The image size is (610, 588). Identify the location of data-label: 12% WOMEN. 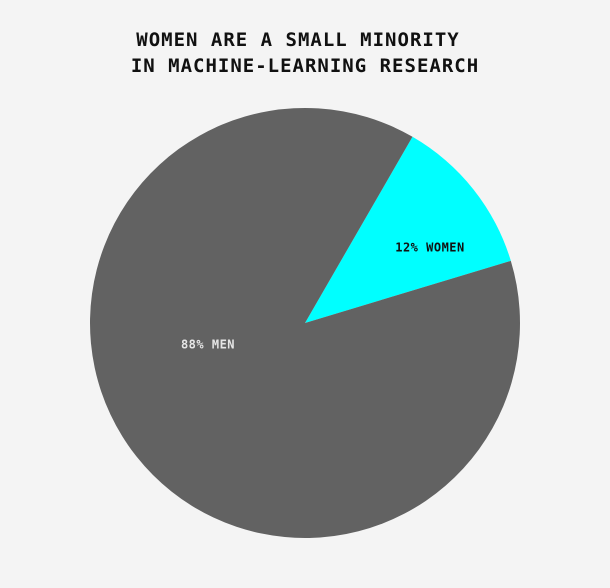
(430, 248).